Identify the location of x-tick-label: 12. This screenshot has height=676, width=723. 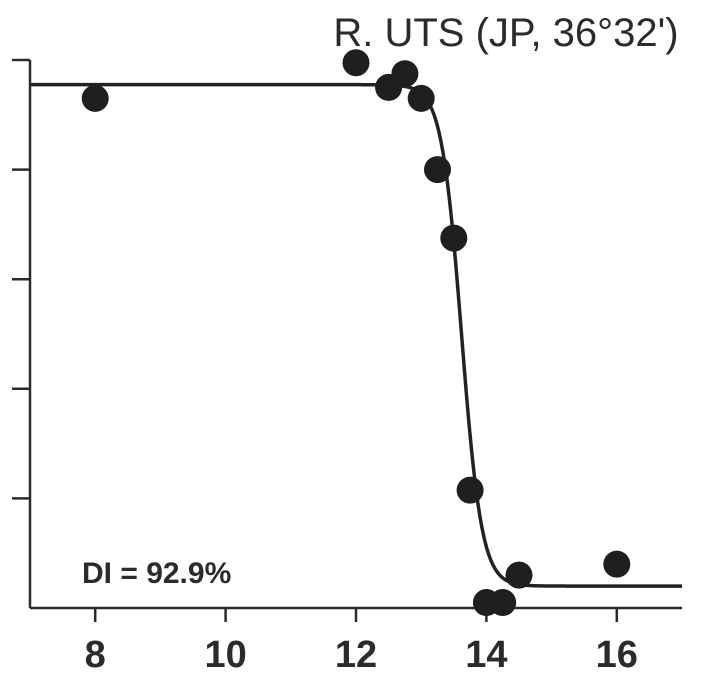
(356, 655).